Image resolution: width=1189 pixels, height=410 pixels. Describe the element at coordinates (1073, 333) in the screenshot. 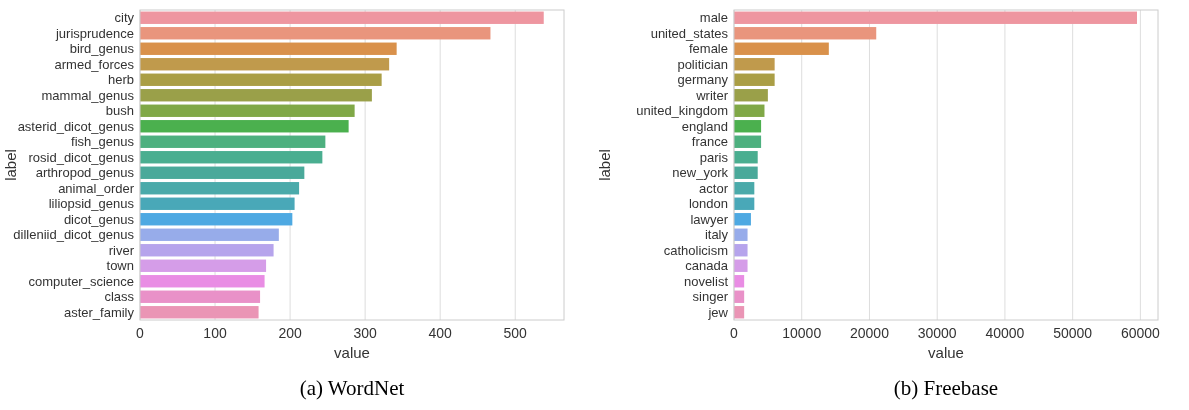

I see `x-tick-label: 50000` at that location.